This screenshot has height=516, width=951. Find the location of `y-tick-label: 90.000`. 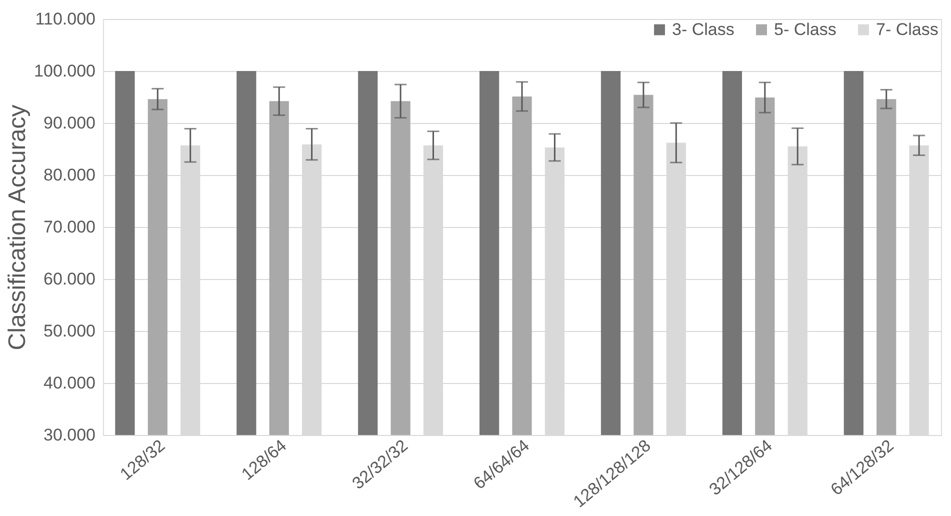

y-tick-label: 90.000 is located at coordinates (70, 123).